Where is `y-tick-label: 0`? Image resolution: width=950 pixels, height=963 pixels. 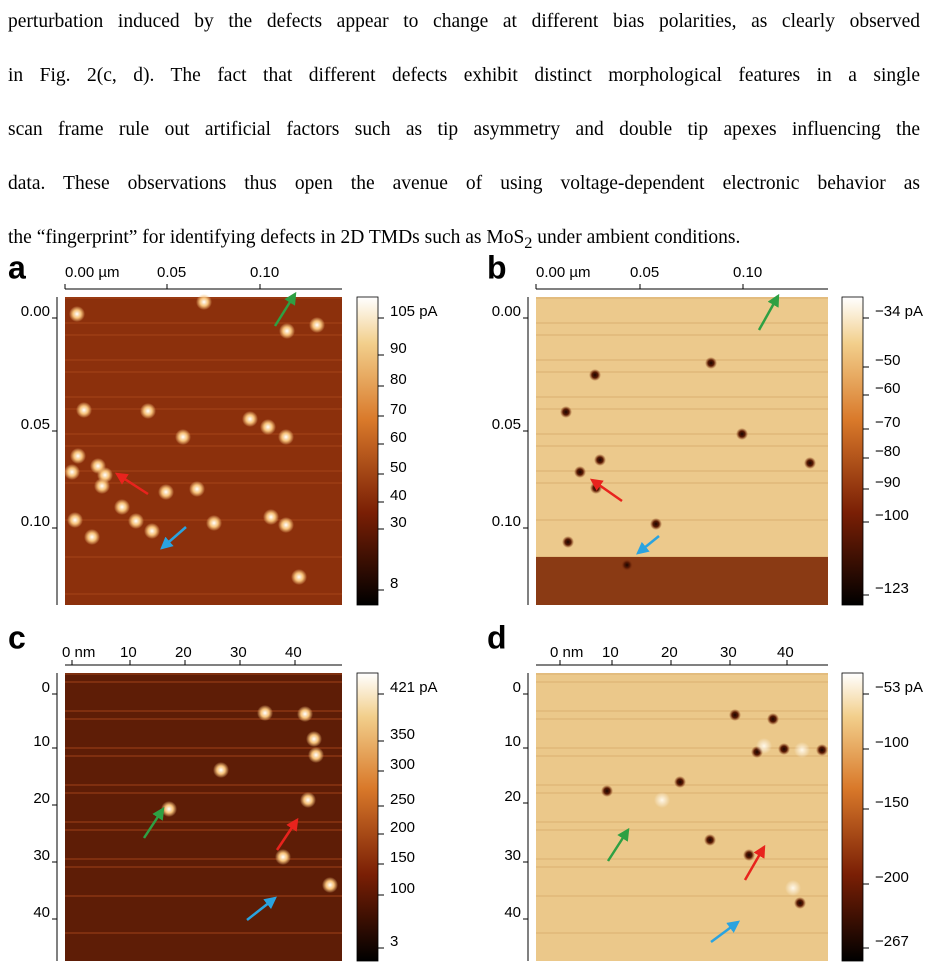
y-tick-label: 0 is located at coordinates (517, 687).